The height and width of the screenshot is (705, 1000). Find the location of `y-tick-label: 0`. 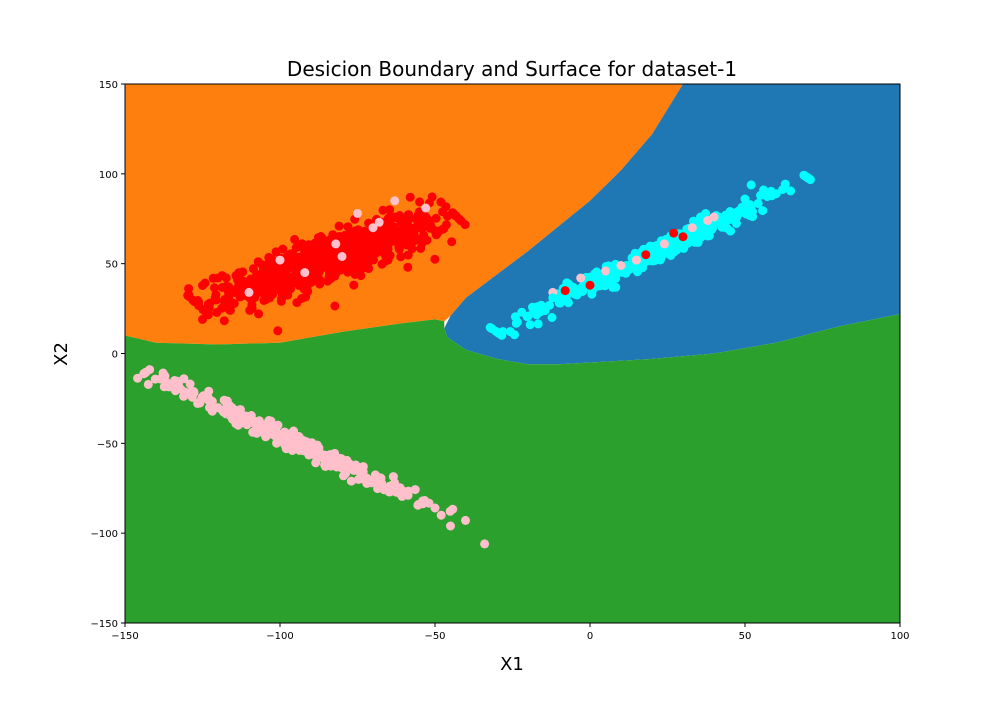

y-tick-label: 0 is located at coordinates (115, 355).